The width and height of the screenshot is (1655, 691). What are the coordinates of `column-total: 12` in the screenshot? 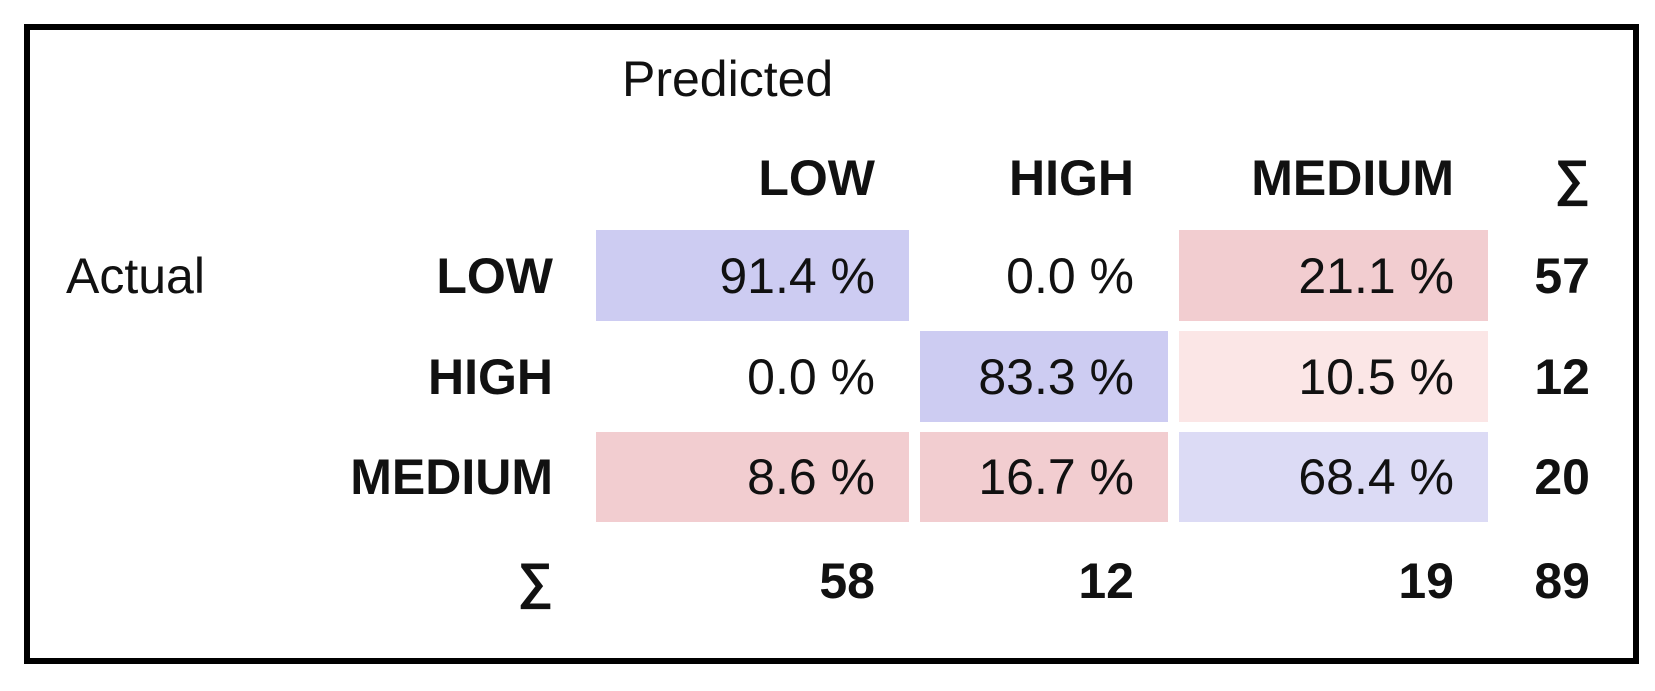 It's located at (1106, 581).